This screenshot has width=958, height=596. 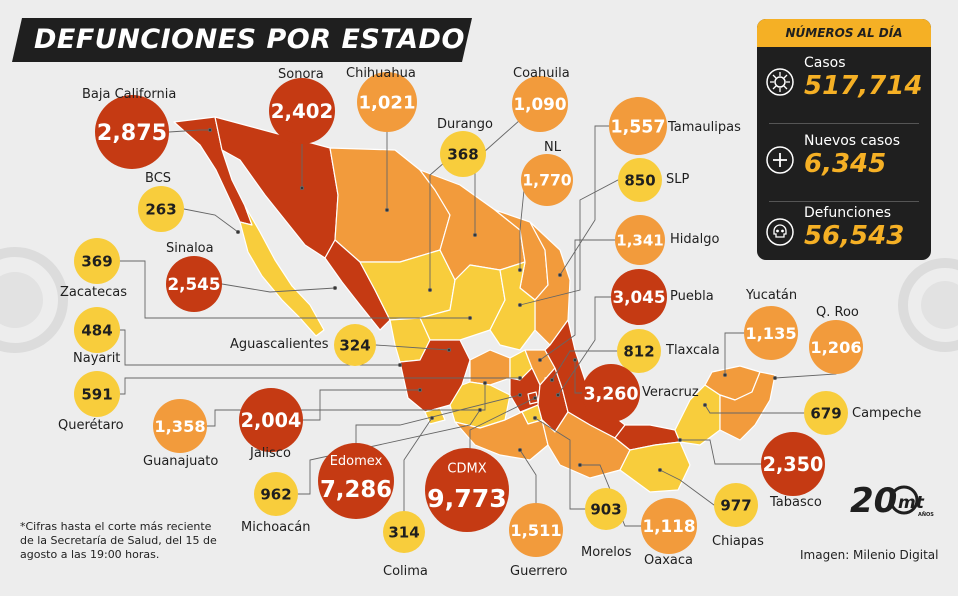 I want to click on state-shape-jalisco, so click(x=435, y=376).